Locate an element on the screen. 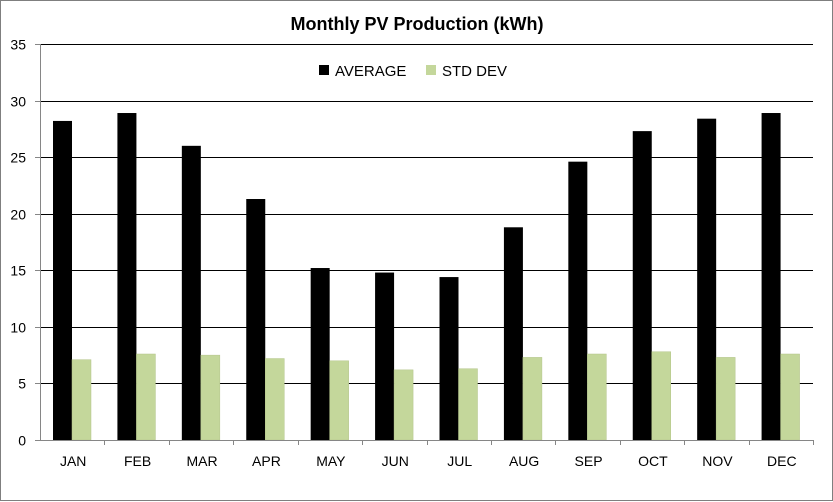 The height and width of the screenshot is (502, 833). bar-std-dev-jun is located at coordinates (403, 405).